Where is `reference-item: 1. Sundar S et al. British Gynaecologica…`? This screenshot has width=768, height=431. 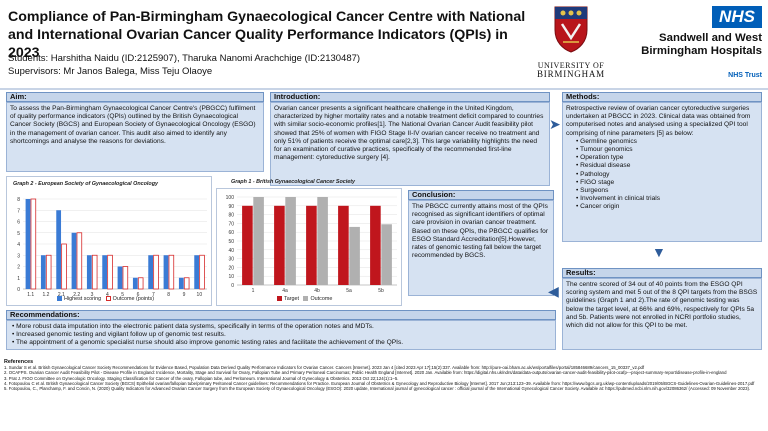
reference-item: 1. Sundar S et al. British Gynaecologica… is located at coordinates (324, 368).